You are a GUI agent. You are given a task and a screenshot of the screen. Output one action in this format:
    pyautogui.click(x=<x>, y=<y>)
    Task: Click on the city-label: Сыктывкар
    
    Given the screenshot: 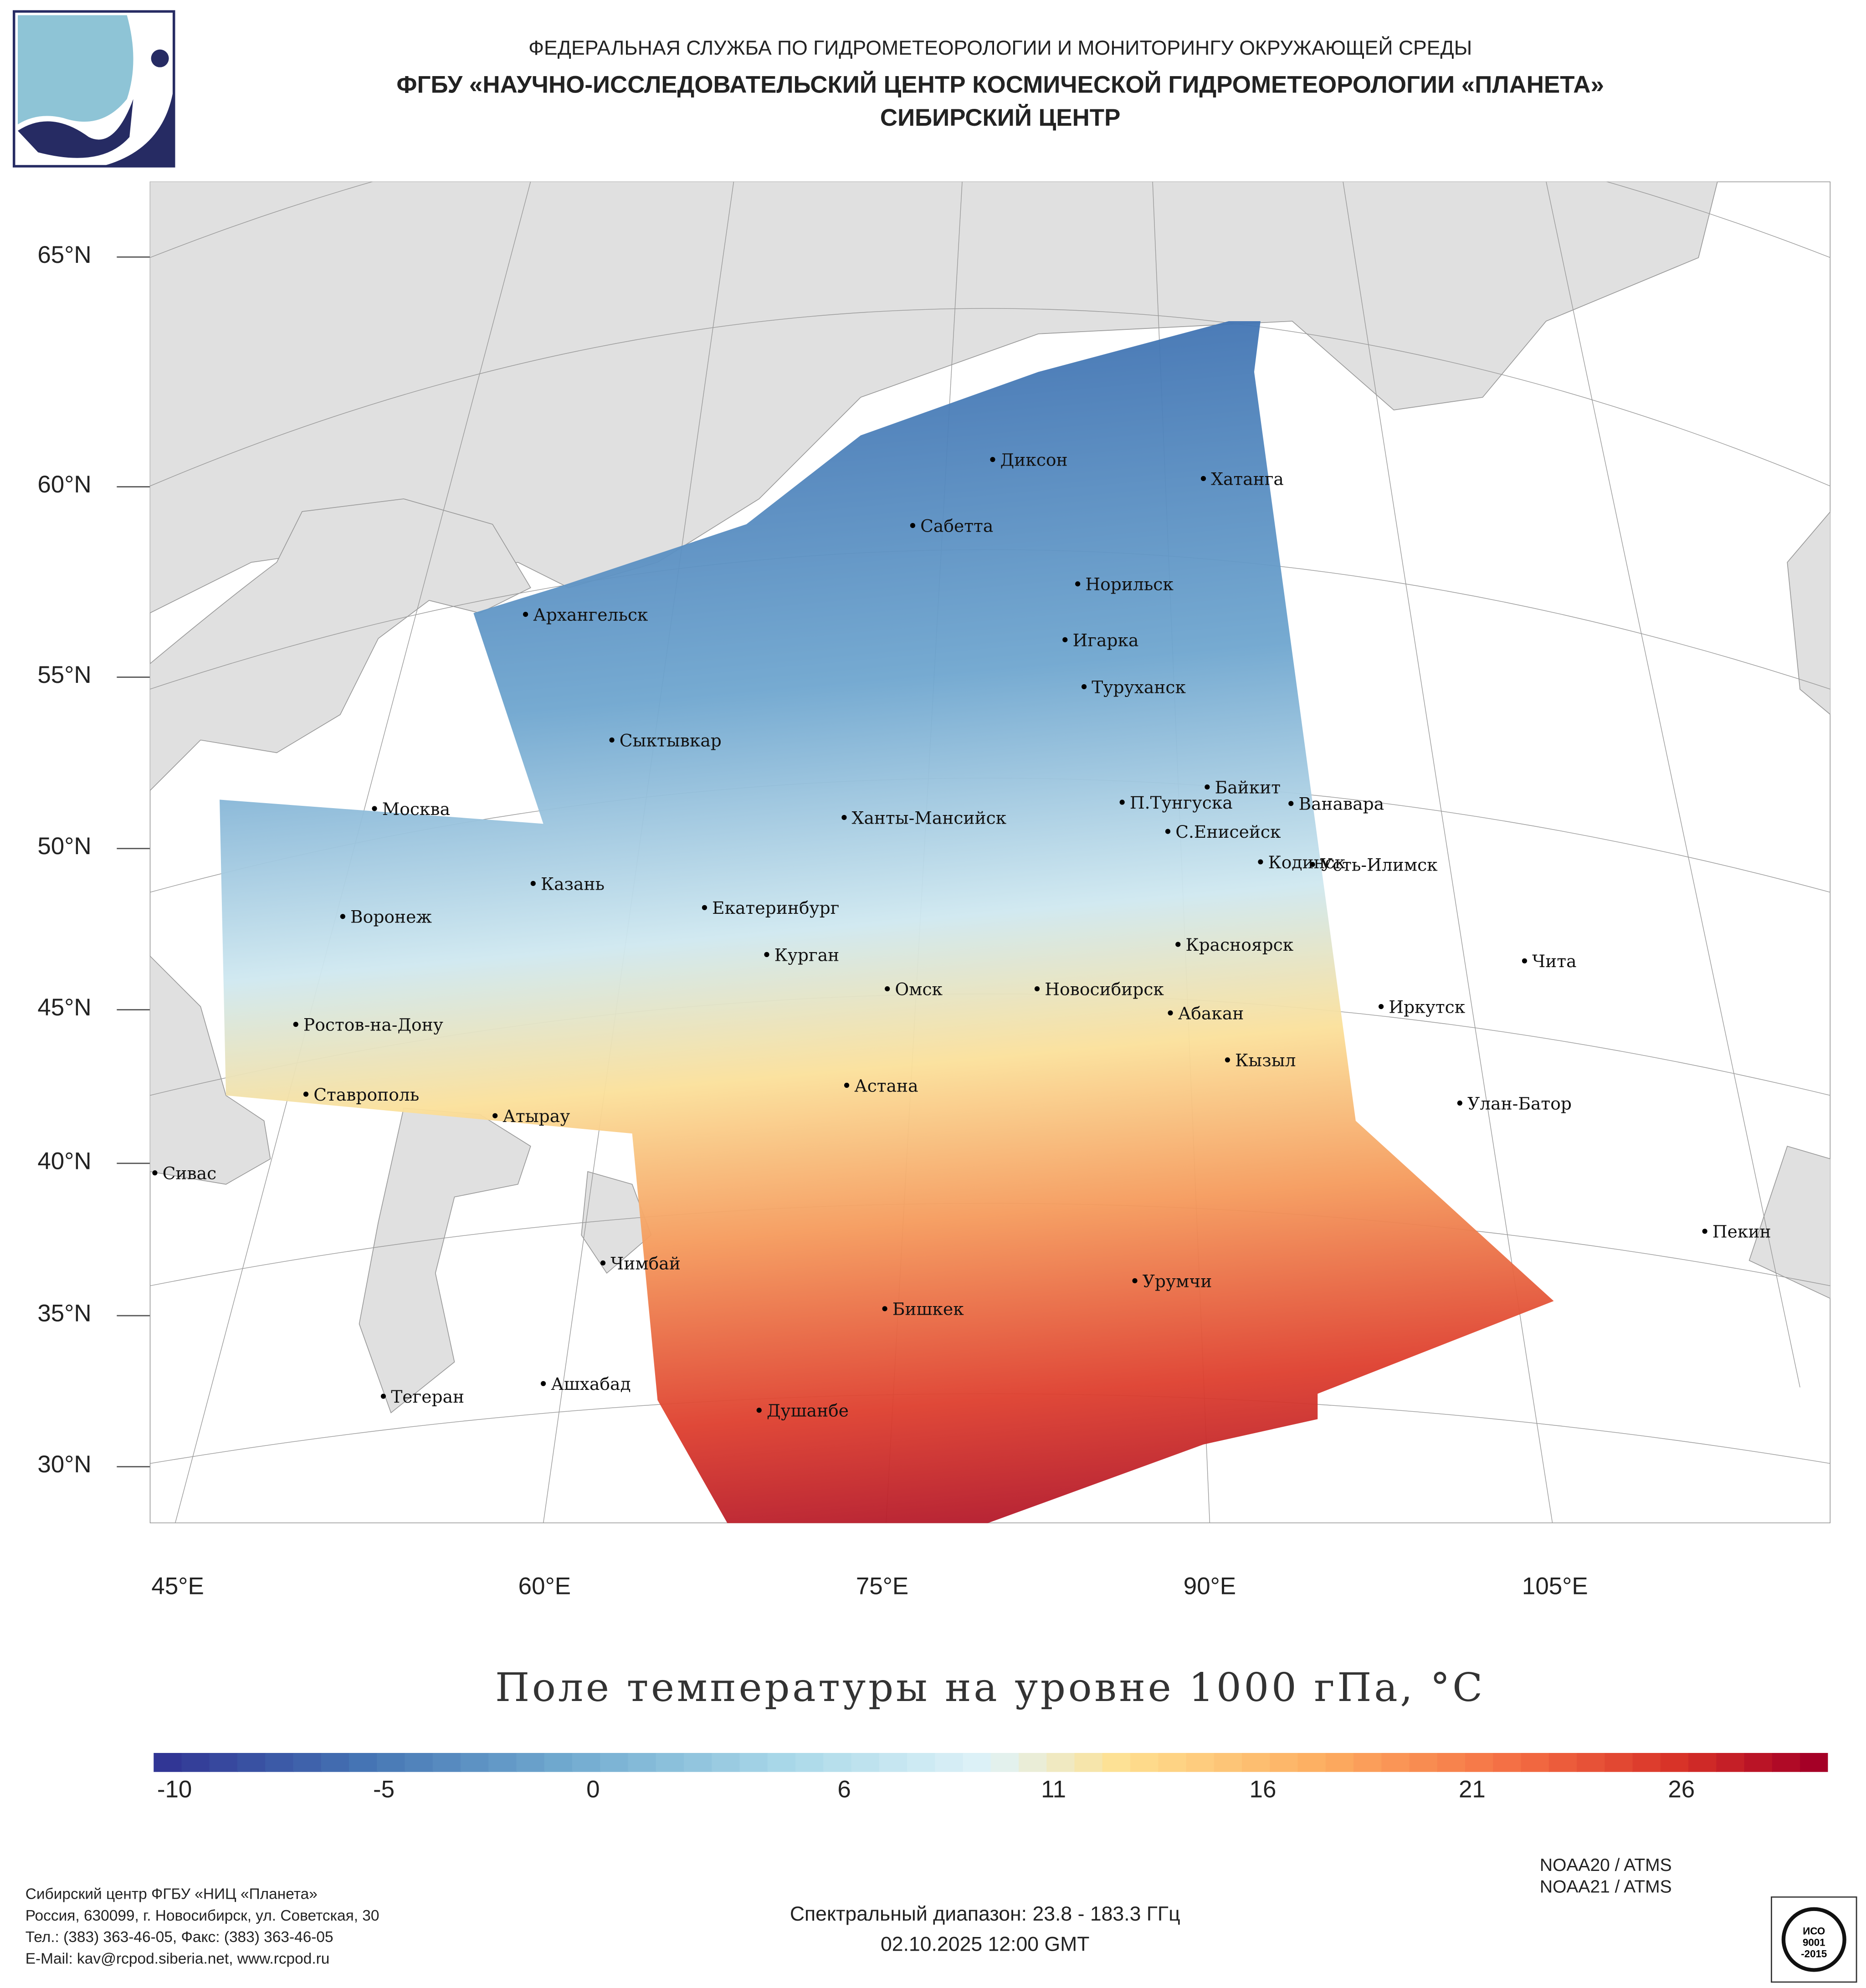 What is the action you would take?
    pyautogui.click(x=671, y=740)
    